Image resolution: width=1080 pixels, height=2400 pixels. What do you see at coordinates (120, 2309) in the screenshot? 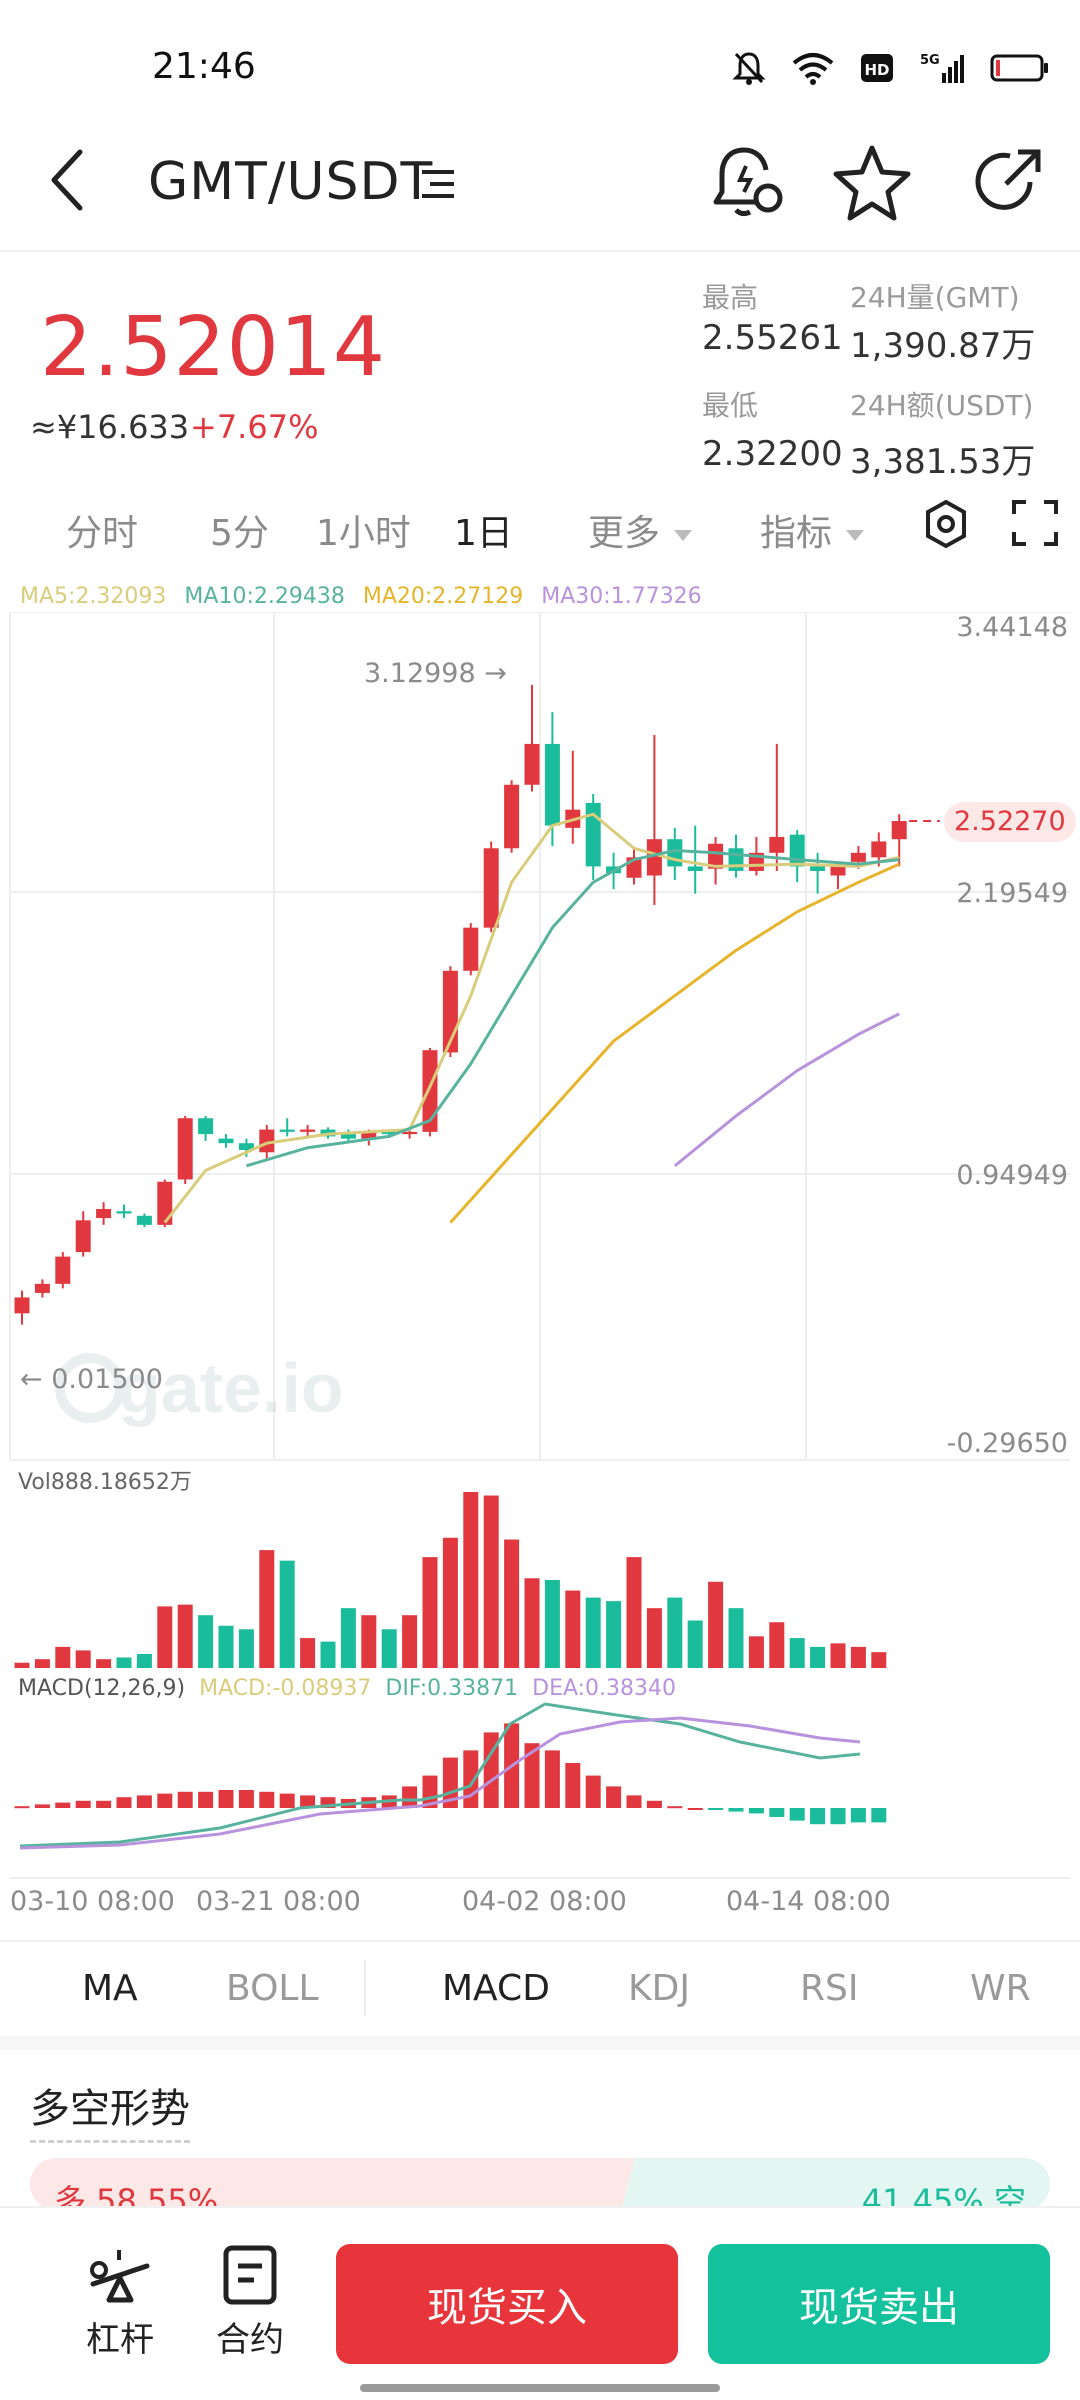
I see `leverage-button: 杠杆` at bounding box center [120, 2309].